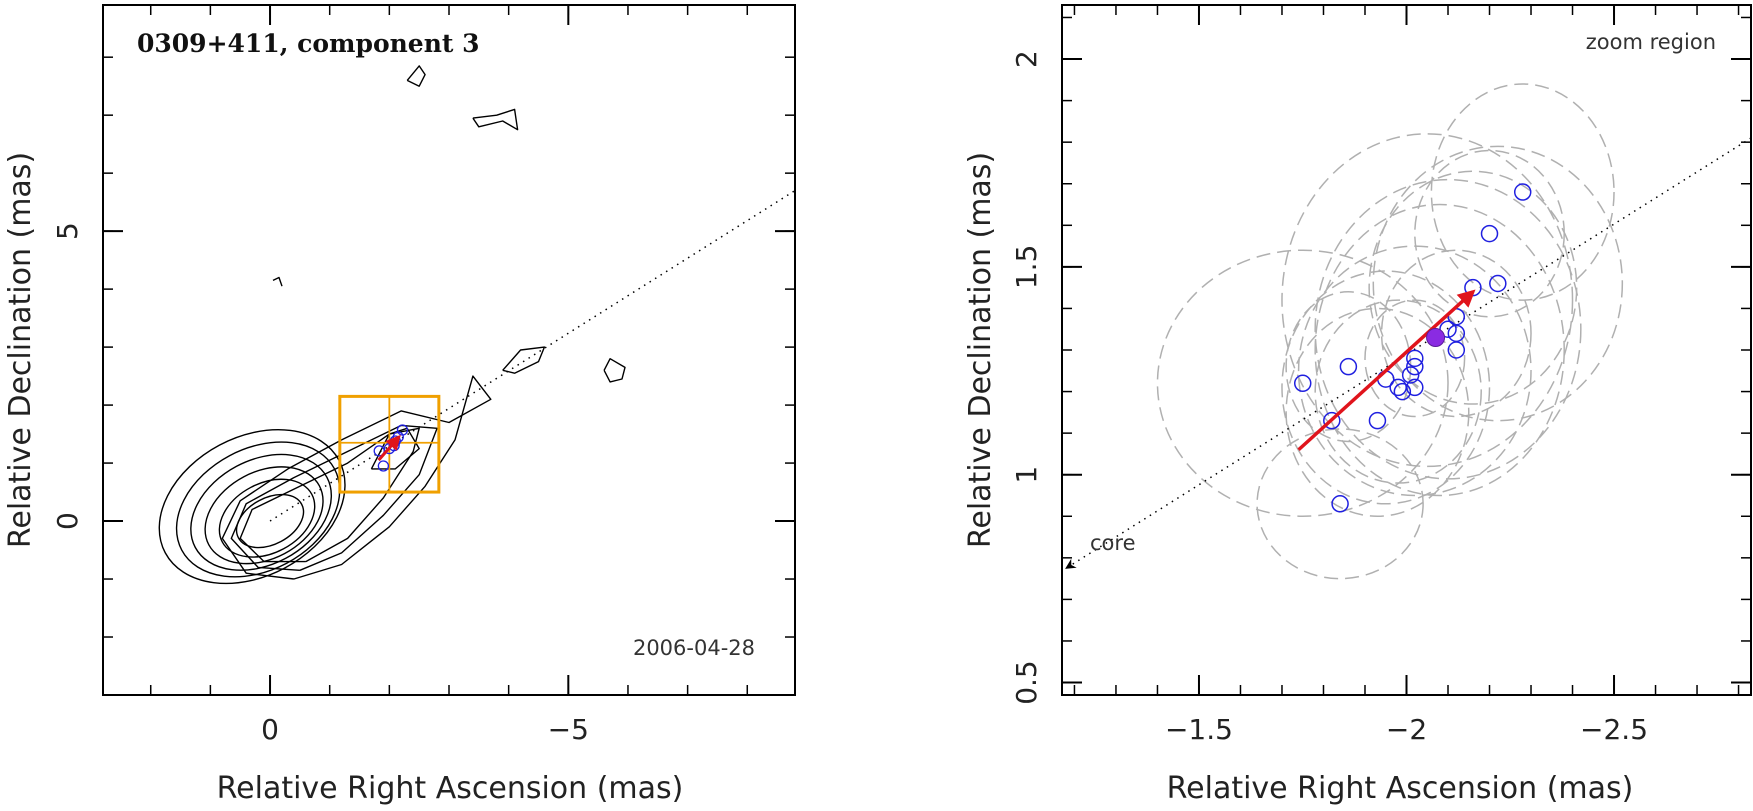  Describe the element at coordinates (1026, 682) in the screenshot. I see `right-y-tick-label: 0.5` at that location.